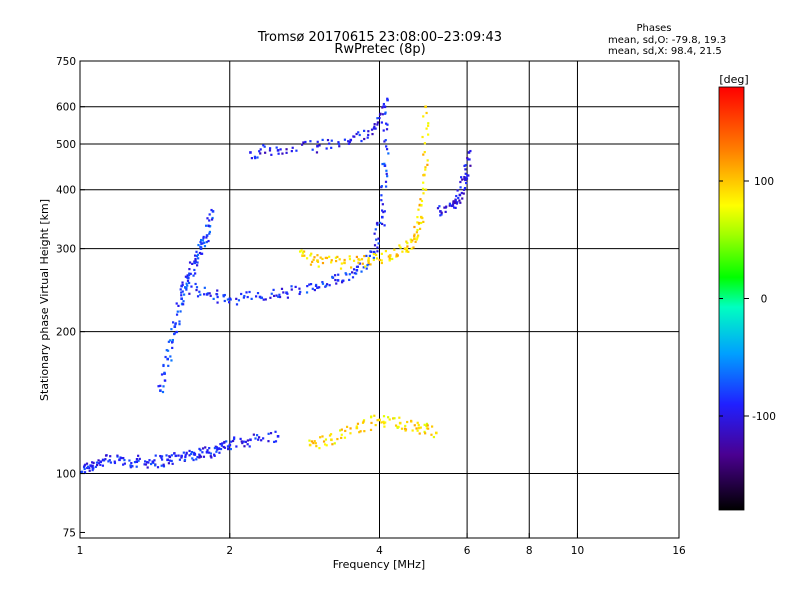 This screenshot has height=600, width=800. What do you see at coordinates (66, 62) in the screenshot?
I see `y-tick-label: 750` at bounding box center [66, 62].